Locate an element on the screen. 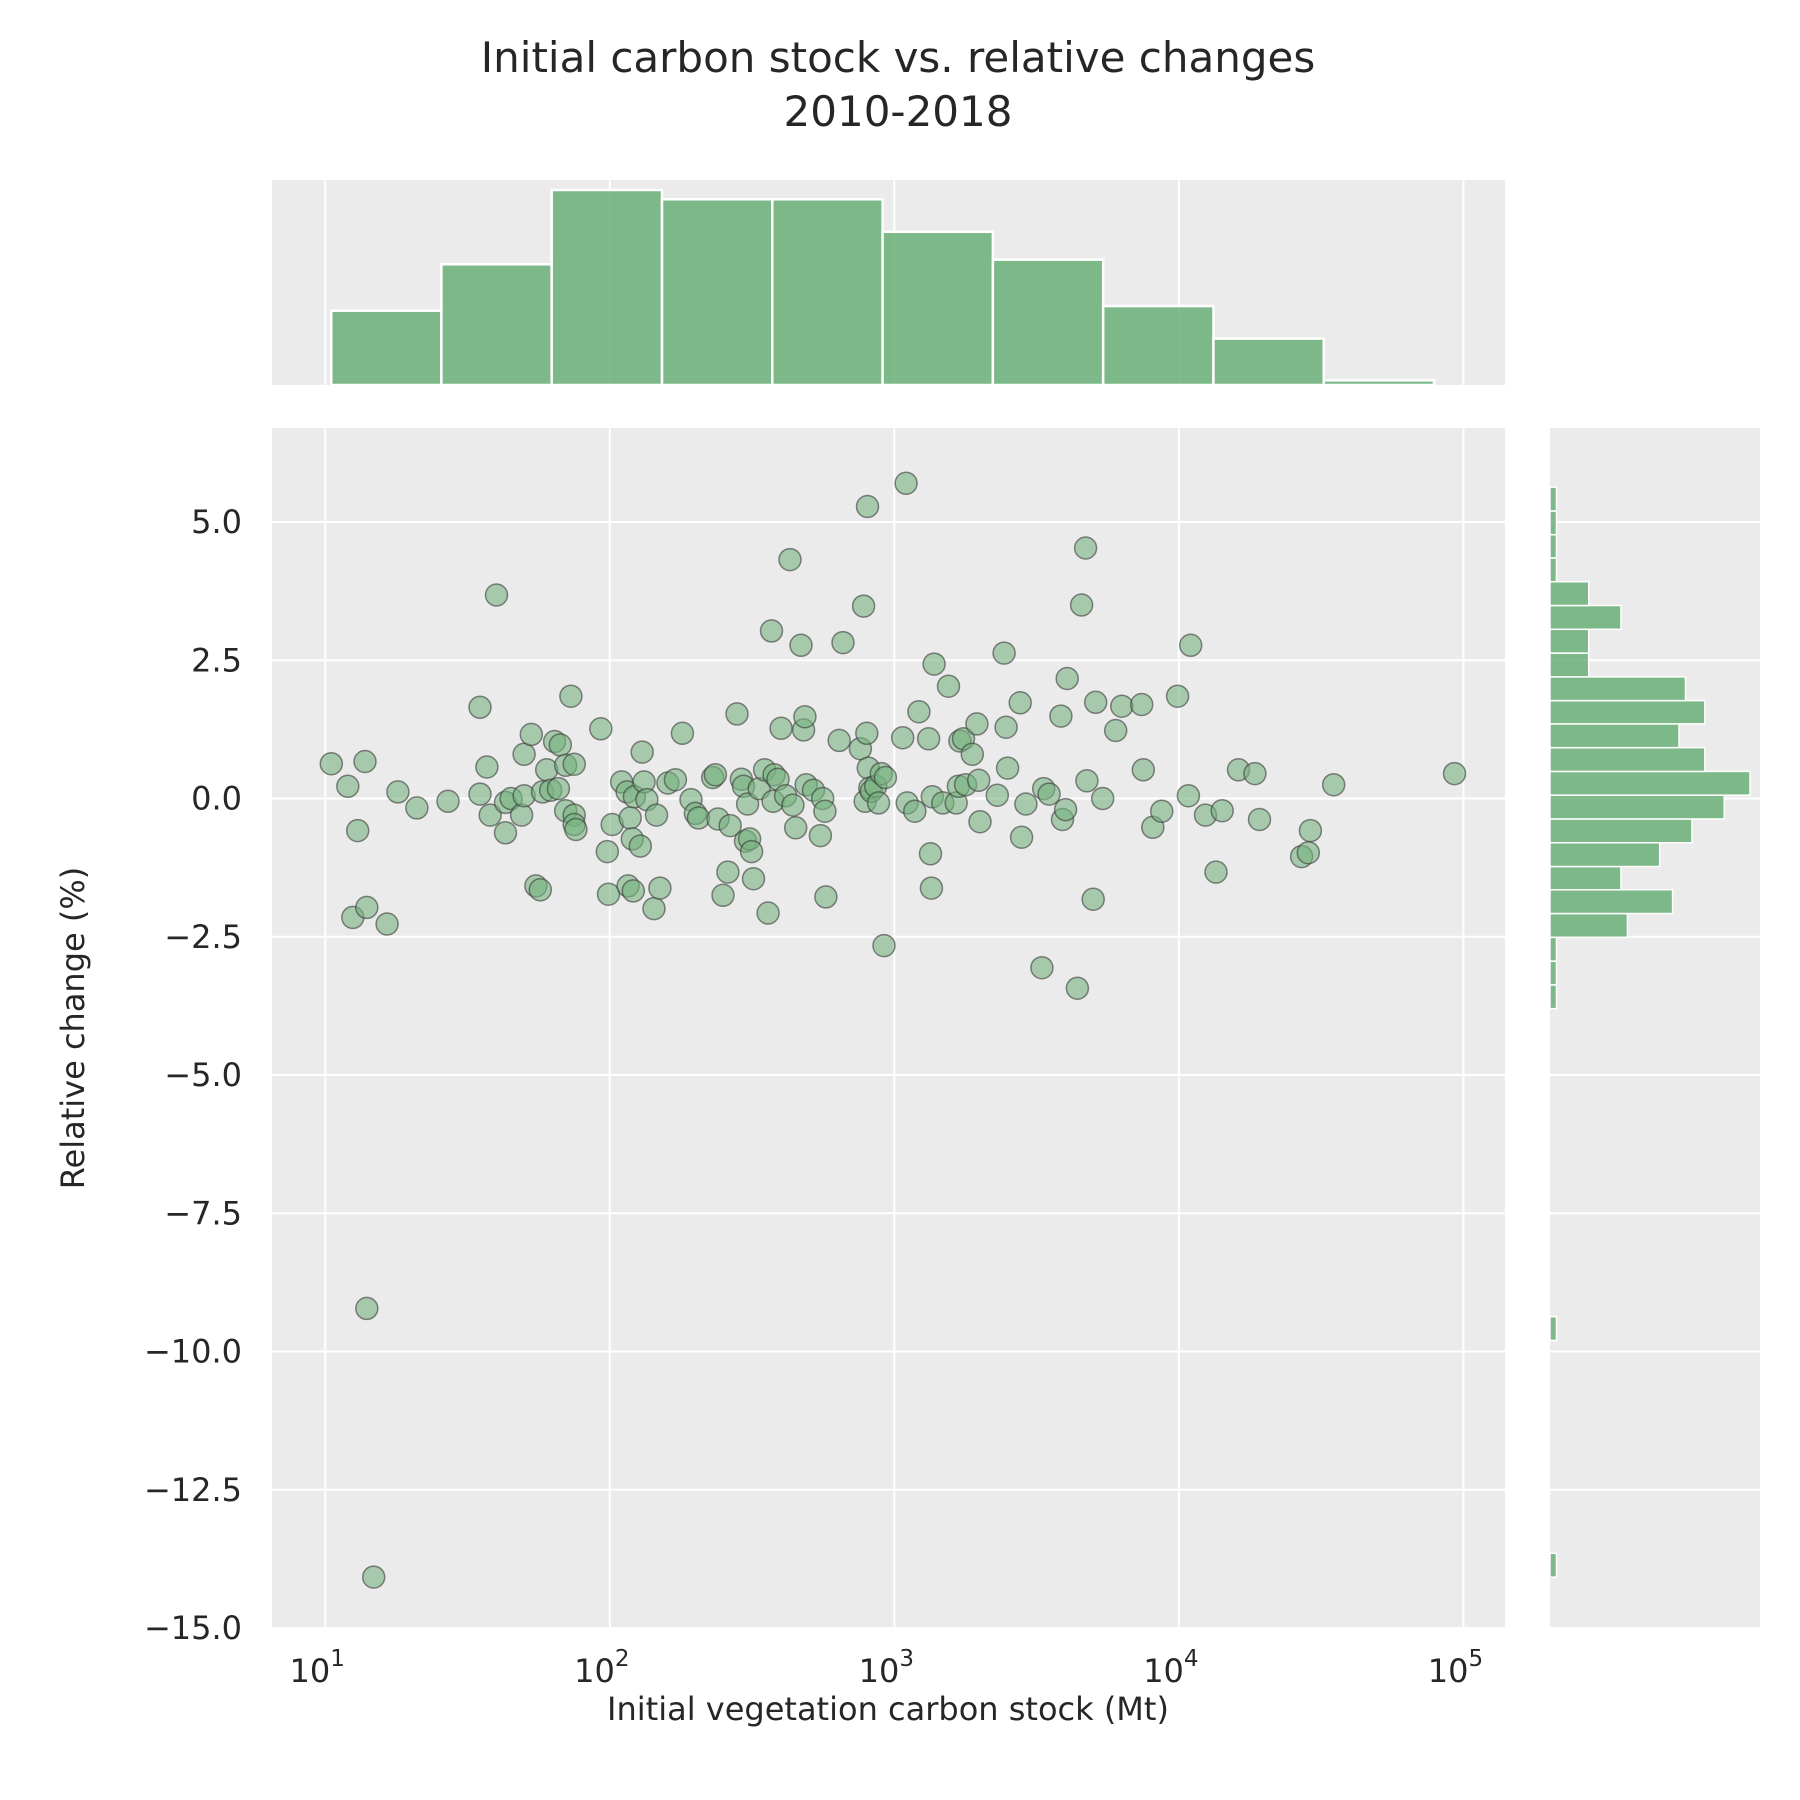  x-tick-labels: 10¹ 10² 10³ 10⁴ 10⁵ is located at coordinates (887, 1668).